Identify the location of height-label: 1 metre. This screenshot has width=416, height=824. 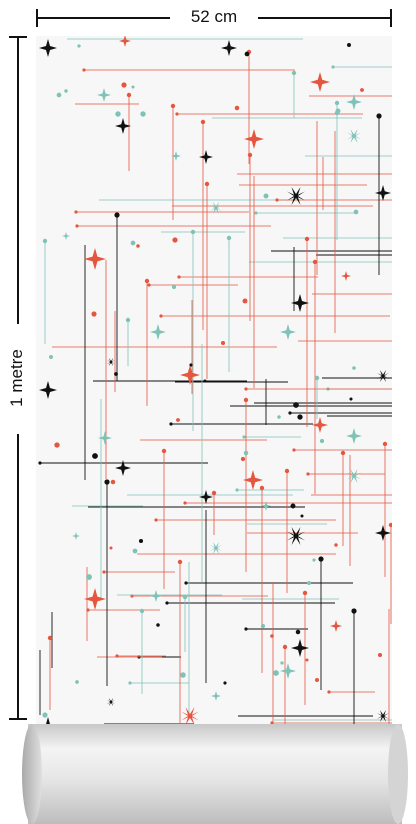
(16, 378).